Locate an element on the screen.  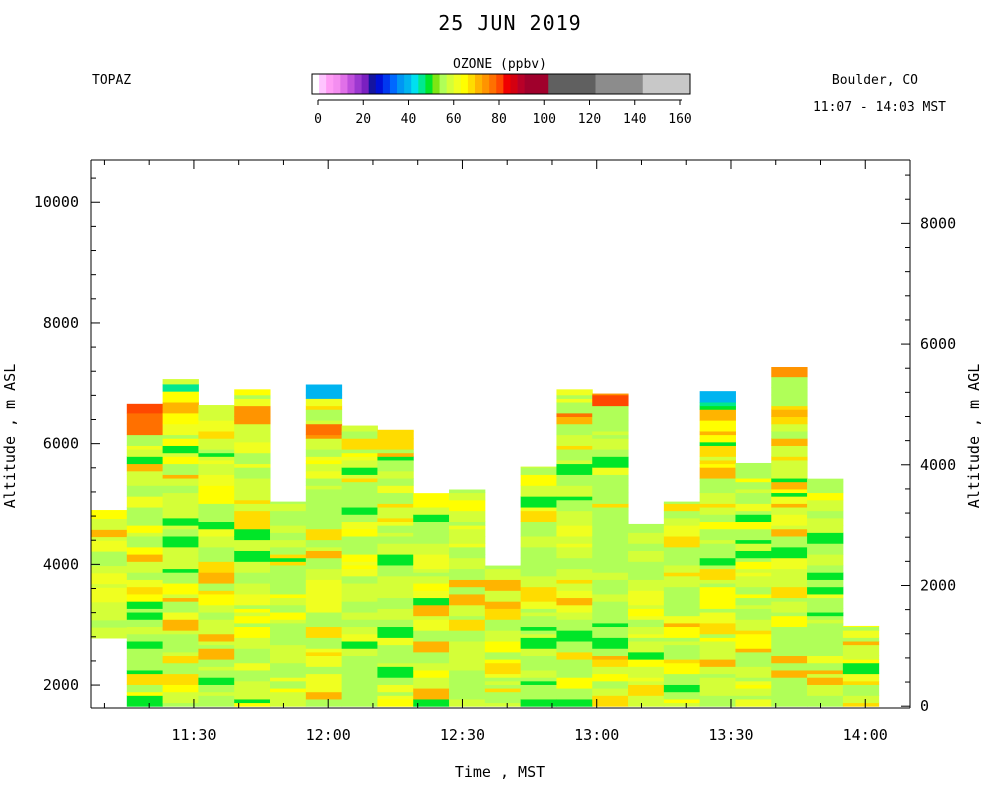
y-tick-label-right: 4000 is located at coordinates (938, 465).